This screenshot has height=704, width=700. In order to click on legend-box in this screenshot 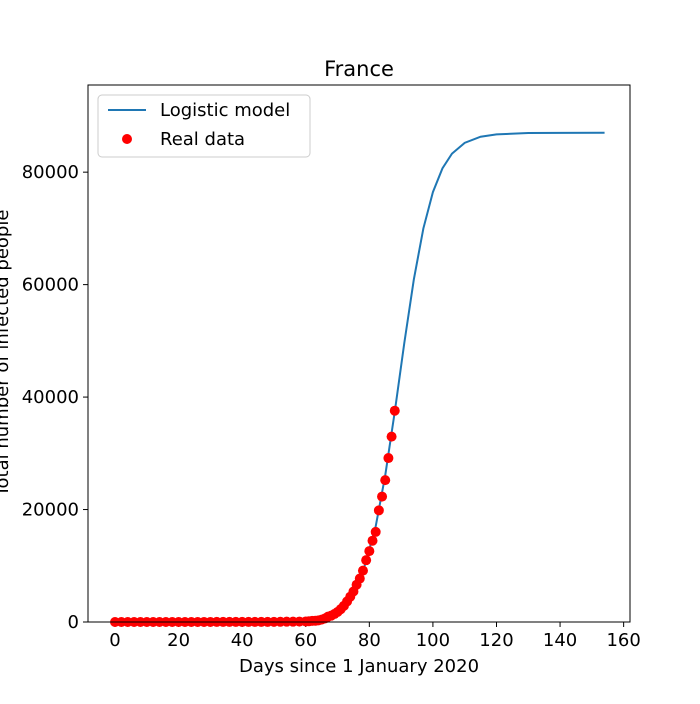, I will do `click(204, 126)`.